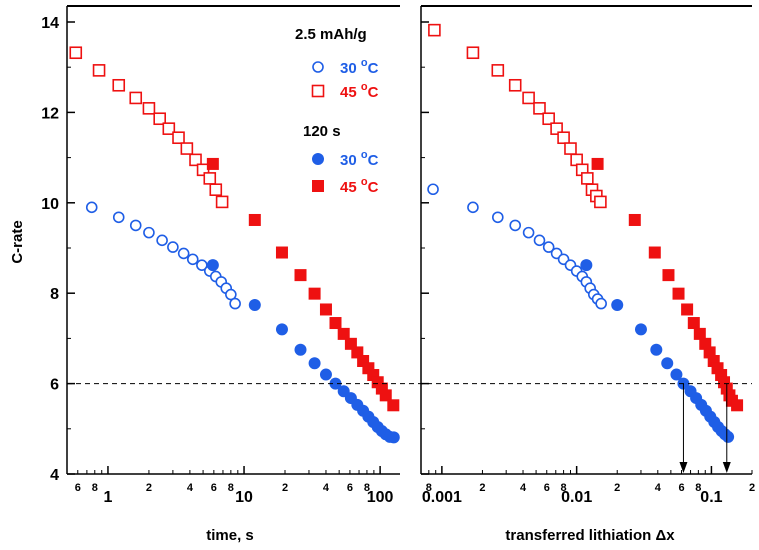 This screenshot has height=550, width=759. I want to click on y-tick-label: 14, so click(50, 23).